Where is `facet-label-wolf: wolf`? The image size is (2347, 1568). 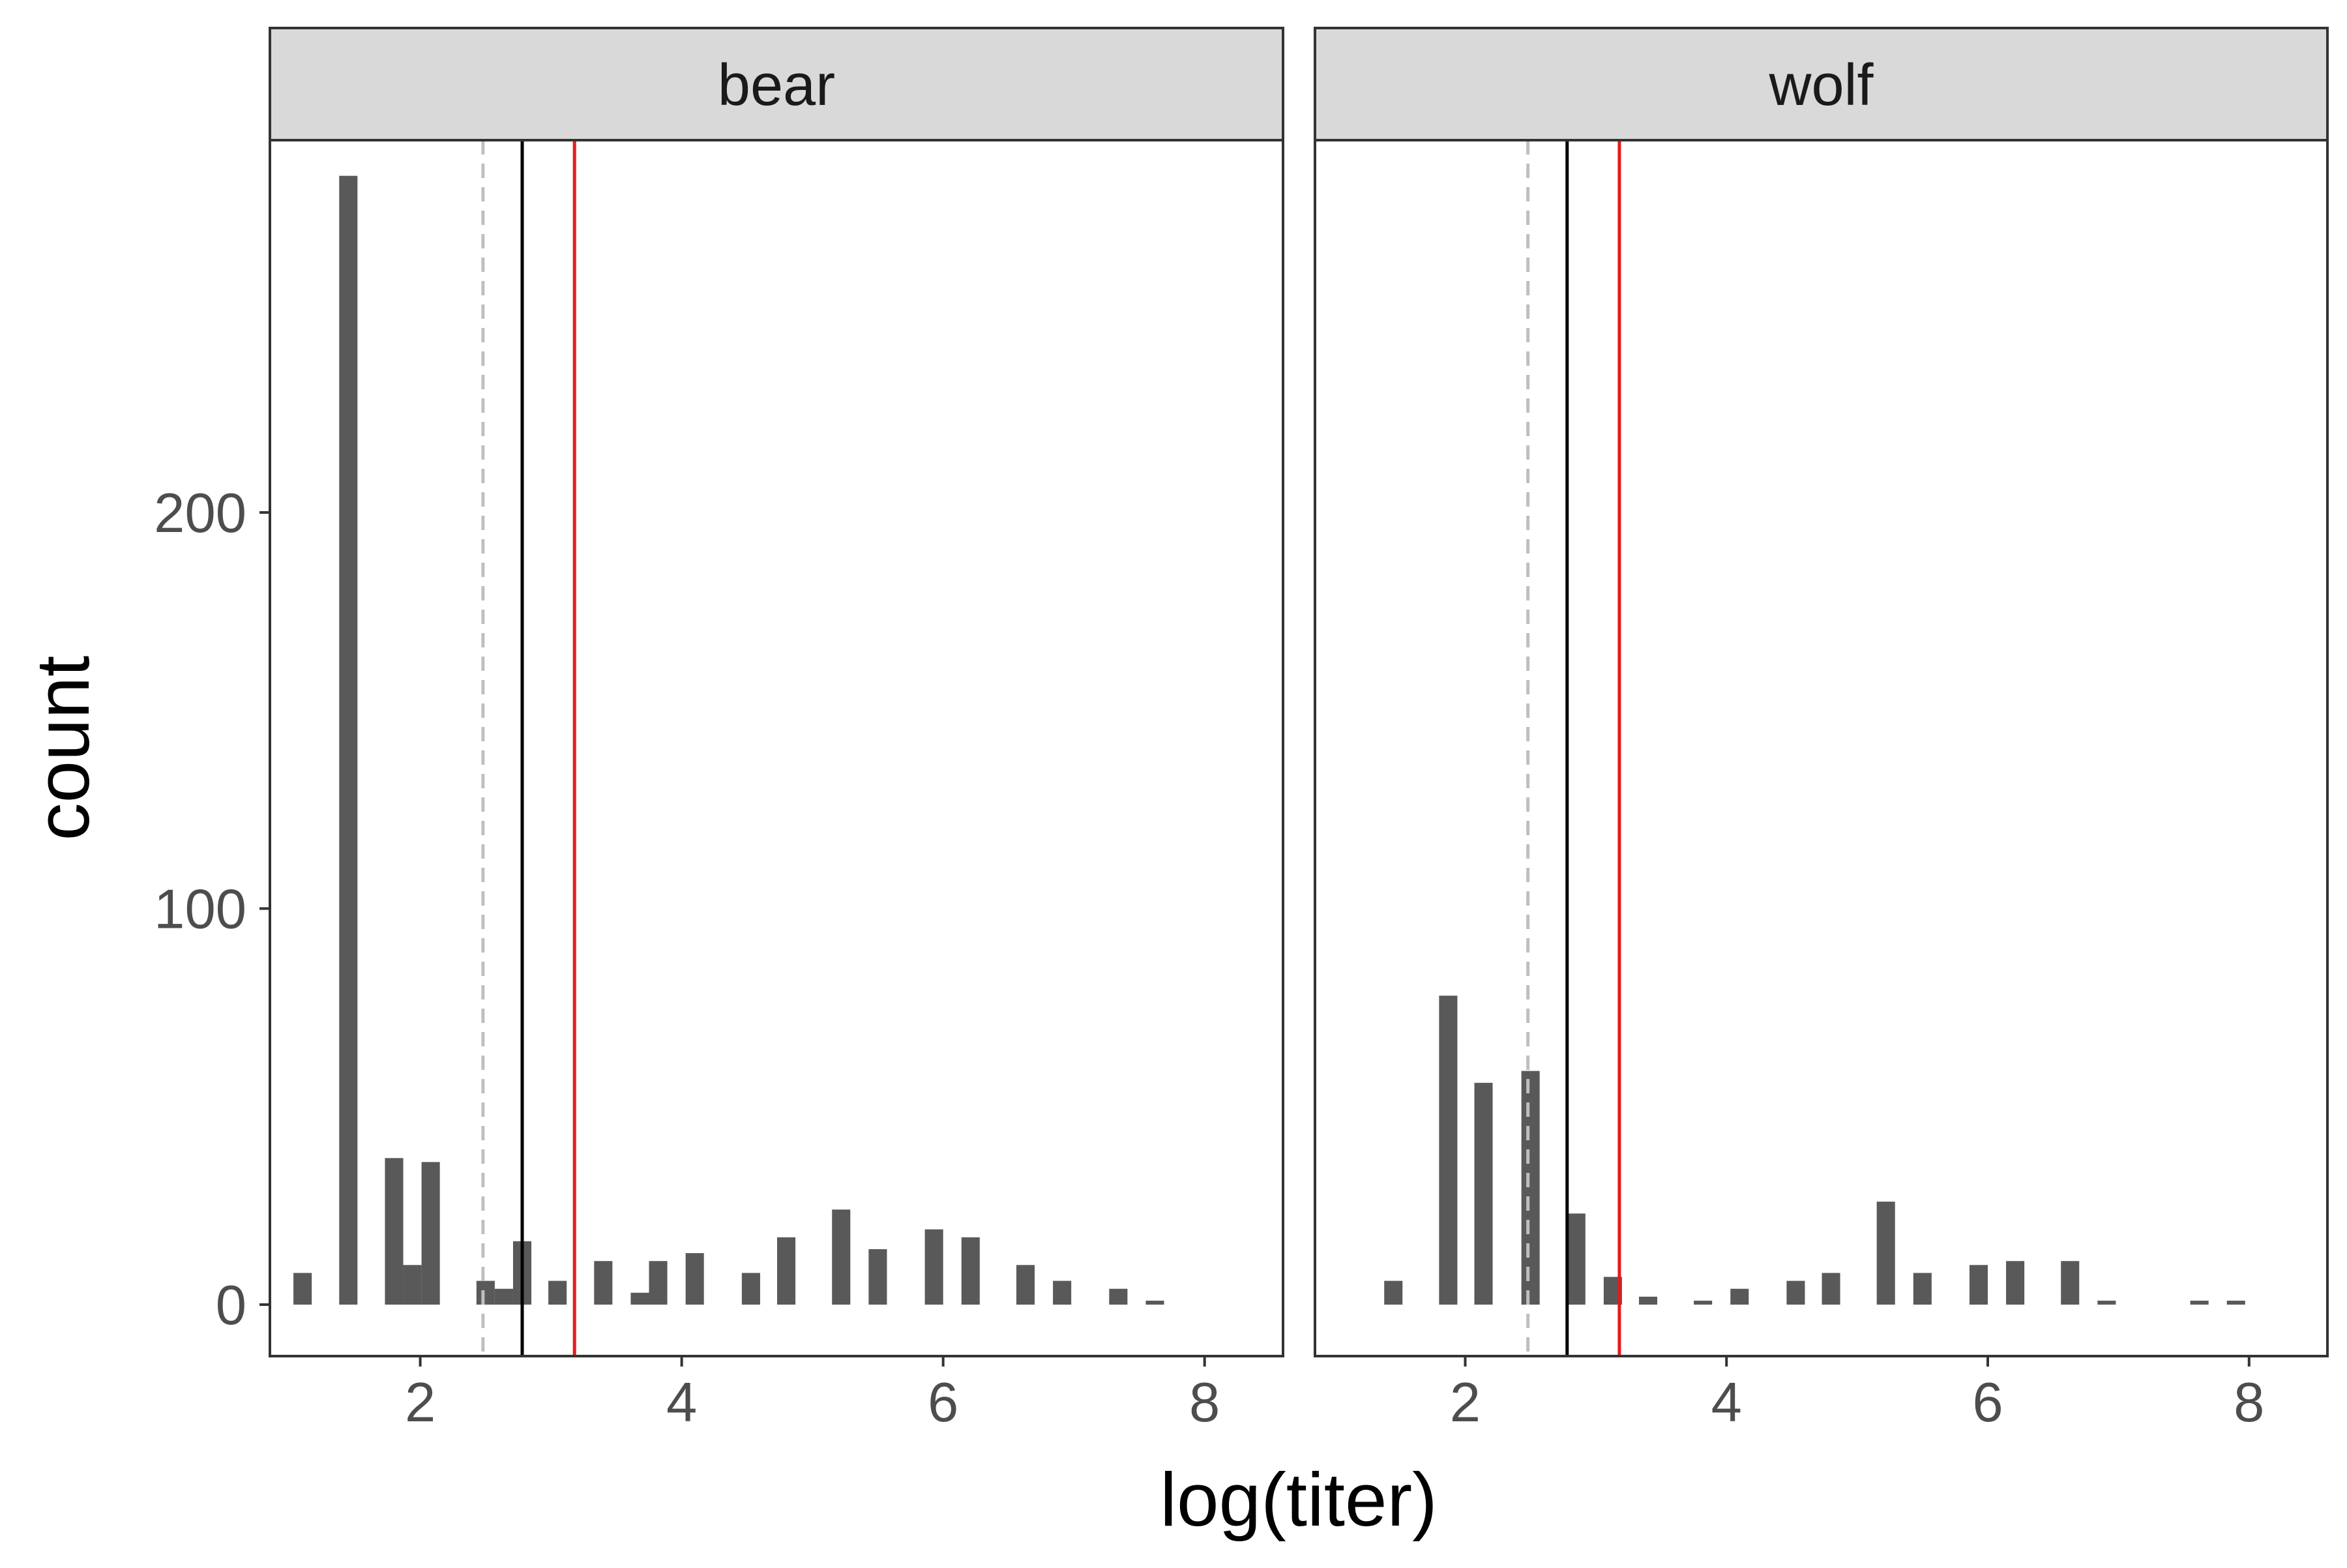 facet-label-wolf: wolf is located at coordinates (1821, 86).